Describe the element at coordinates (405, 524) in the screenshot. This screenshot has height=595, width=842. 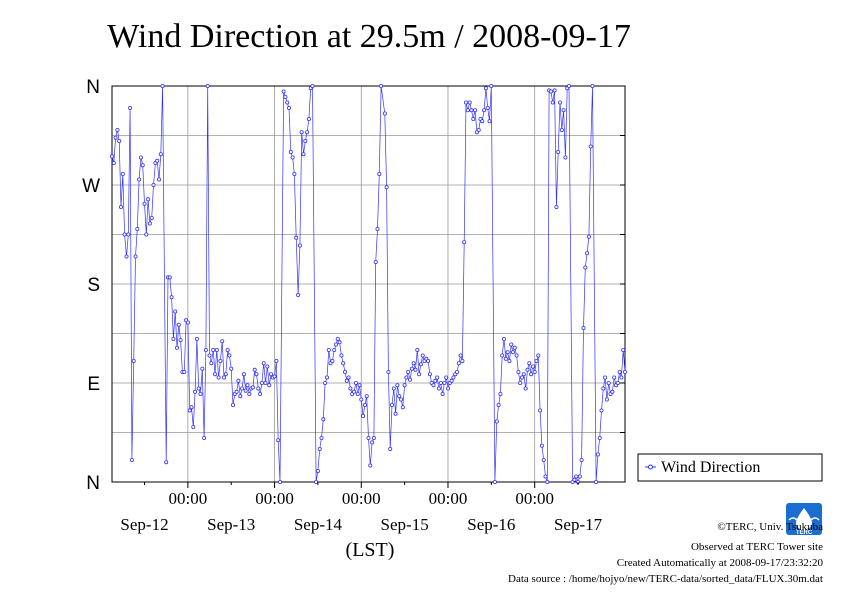
I see `x-date-label: Sep-15` at that location.